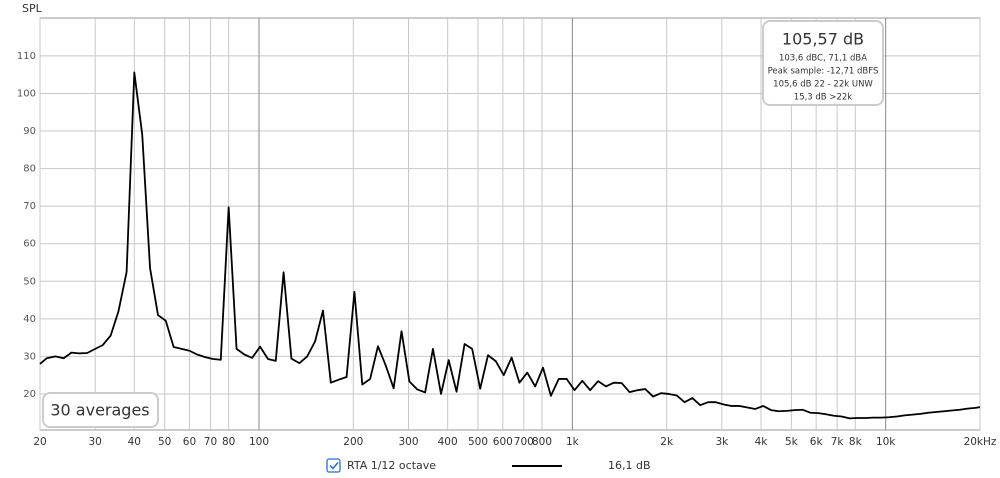  I want to click on averages: 30 averages, so click(99, 410).